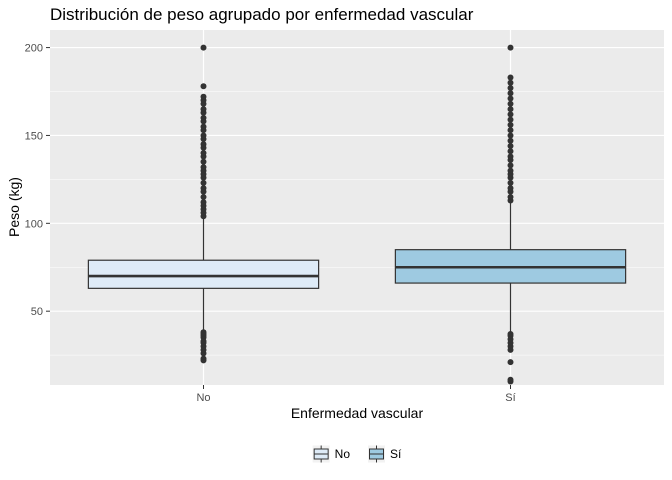 The width and height of the screenshot is (672, 480). What do you see at coordinates (356, 394) in the screenshot?
I see `x-axis: No Sí` at bounding box center [356, 394].